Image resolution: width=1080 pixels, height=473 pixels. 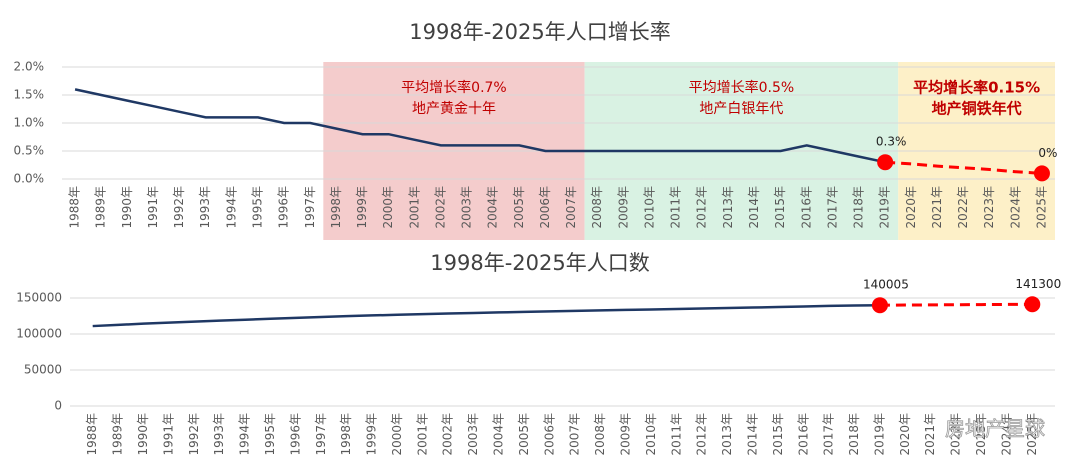 What do you see at coordinates (1038, 284) in the screenshot?
I see `data-label: 141300` at bounding box center [1038, 284].